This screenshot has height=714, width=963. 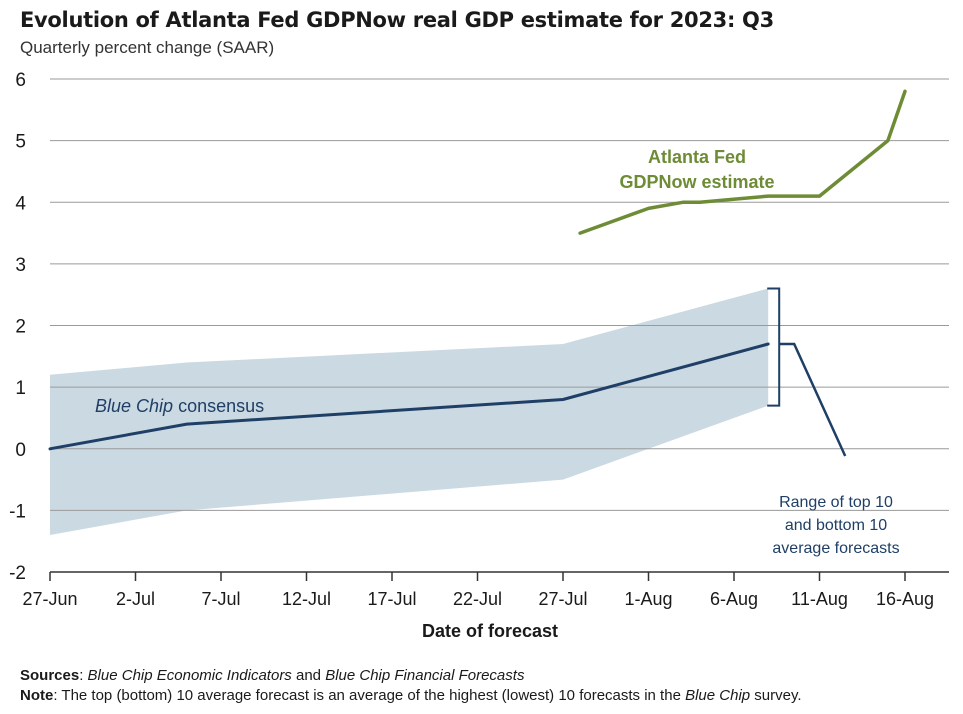 What do you see at coordinates (50, 675) in the screenshot?
I see `sources-label: Sources` at bounding box center [50, 675].